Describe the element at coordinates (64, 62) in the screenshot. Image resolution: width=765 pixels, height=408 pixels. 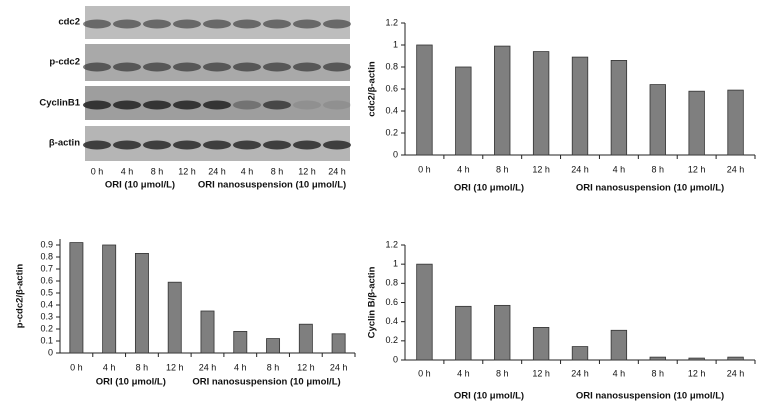
I see `blot-row-label: p-cdc2` at that location.